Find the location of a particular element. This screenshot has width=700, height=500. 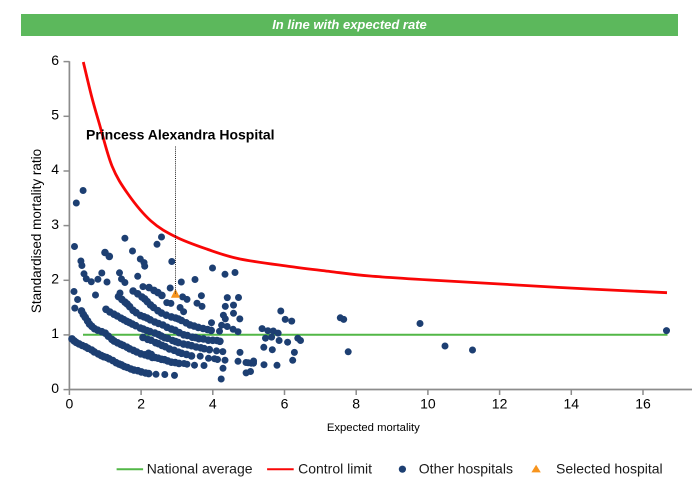

svg-text: Standardised mortality ratio is located at coordinates (36, 231).